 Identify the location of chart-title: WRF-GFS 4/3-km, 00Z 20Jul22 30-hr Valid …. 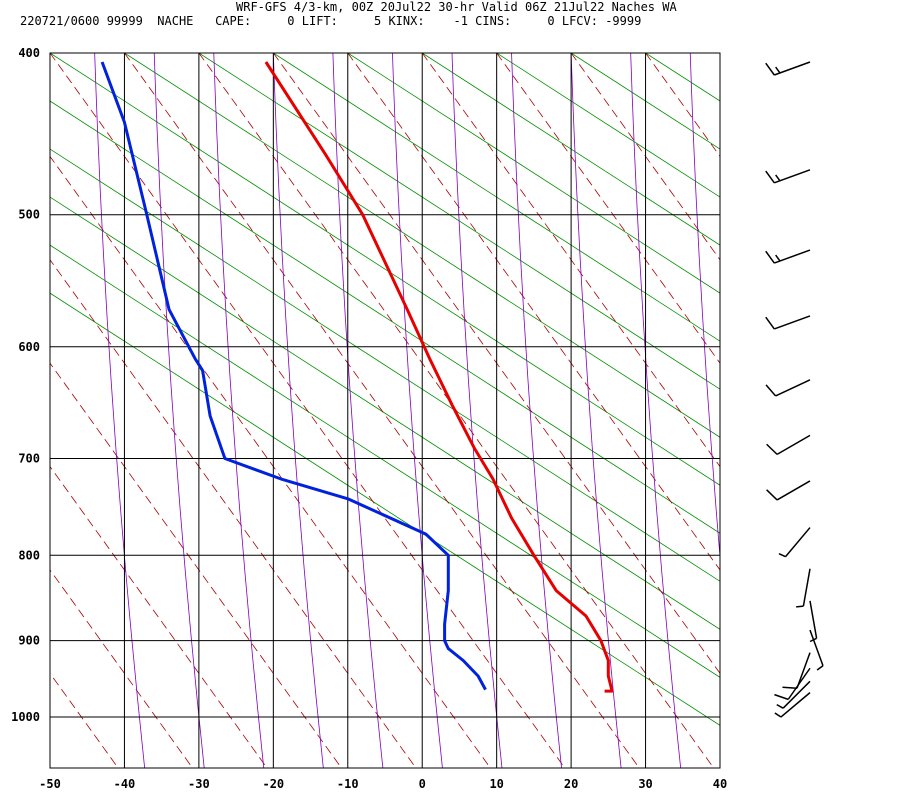
(456, 7).